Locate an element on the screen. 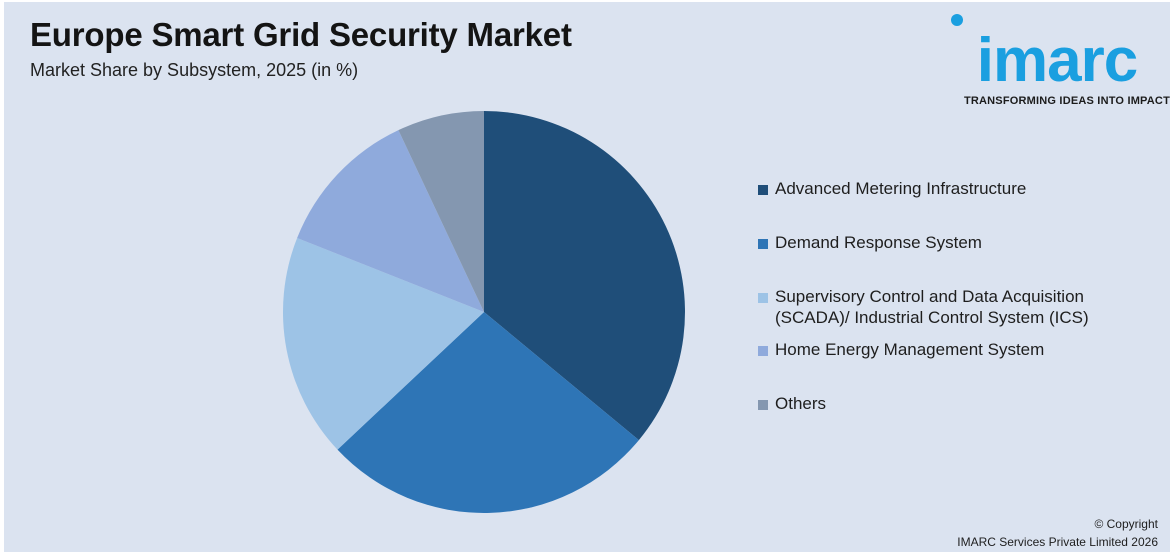 The width and height of the screenshot is (1176, 557). logo-wordmark: imarc is located at coordinates (1057, 60).